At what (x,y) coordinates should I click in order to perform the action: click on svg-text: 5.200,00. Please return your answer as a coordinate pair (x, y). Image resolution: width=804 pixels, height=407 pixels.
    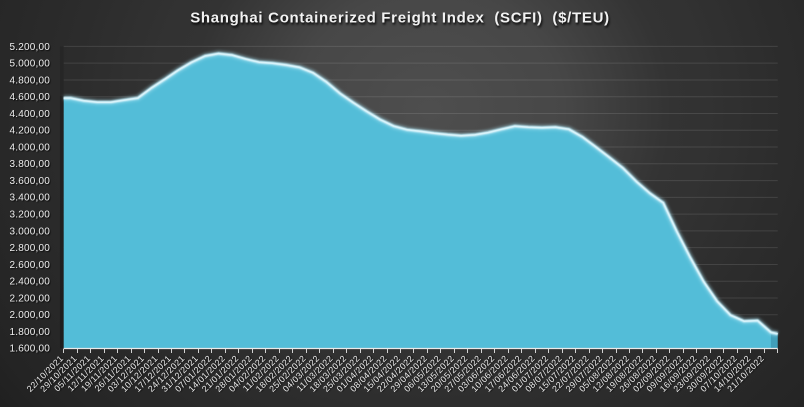
    Looking at the image, I should click on (29, 47).